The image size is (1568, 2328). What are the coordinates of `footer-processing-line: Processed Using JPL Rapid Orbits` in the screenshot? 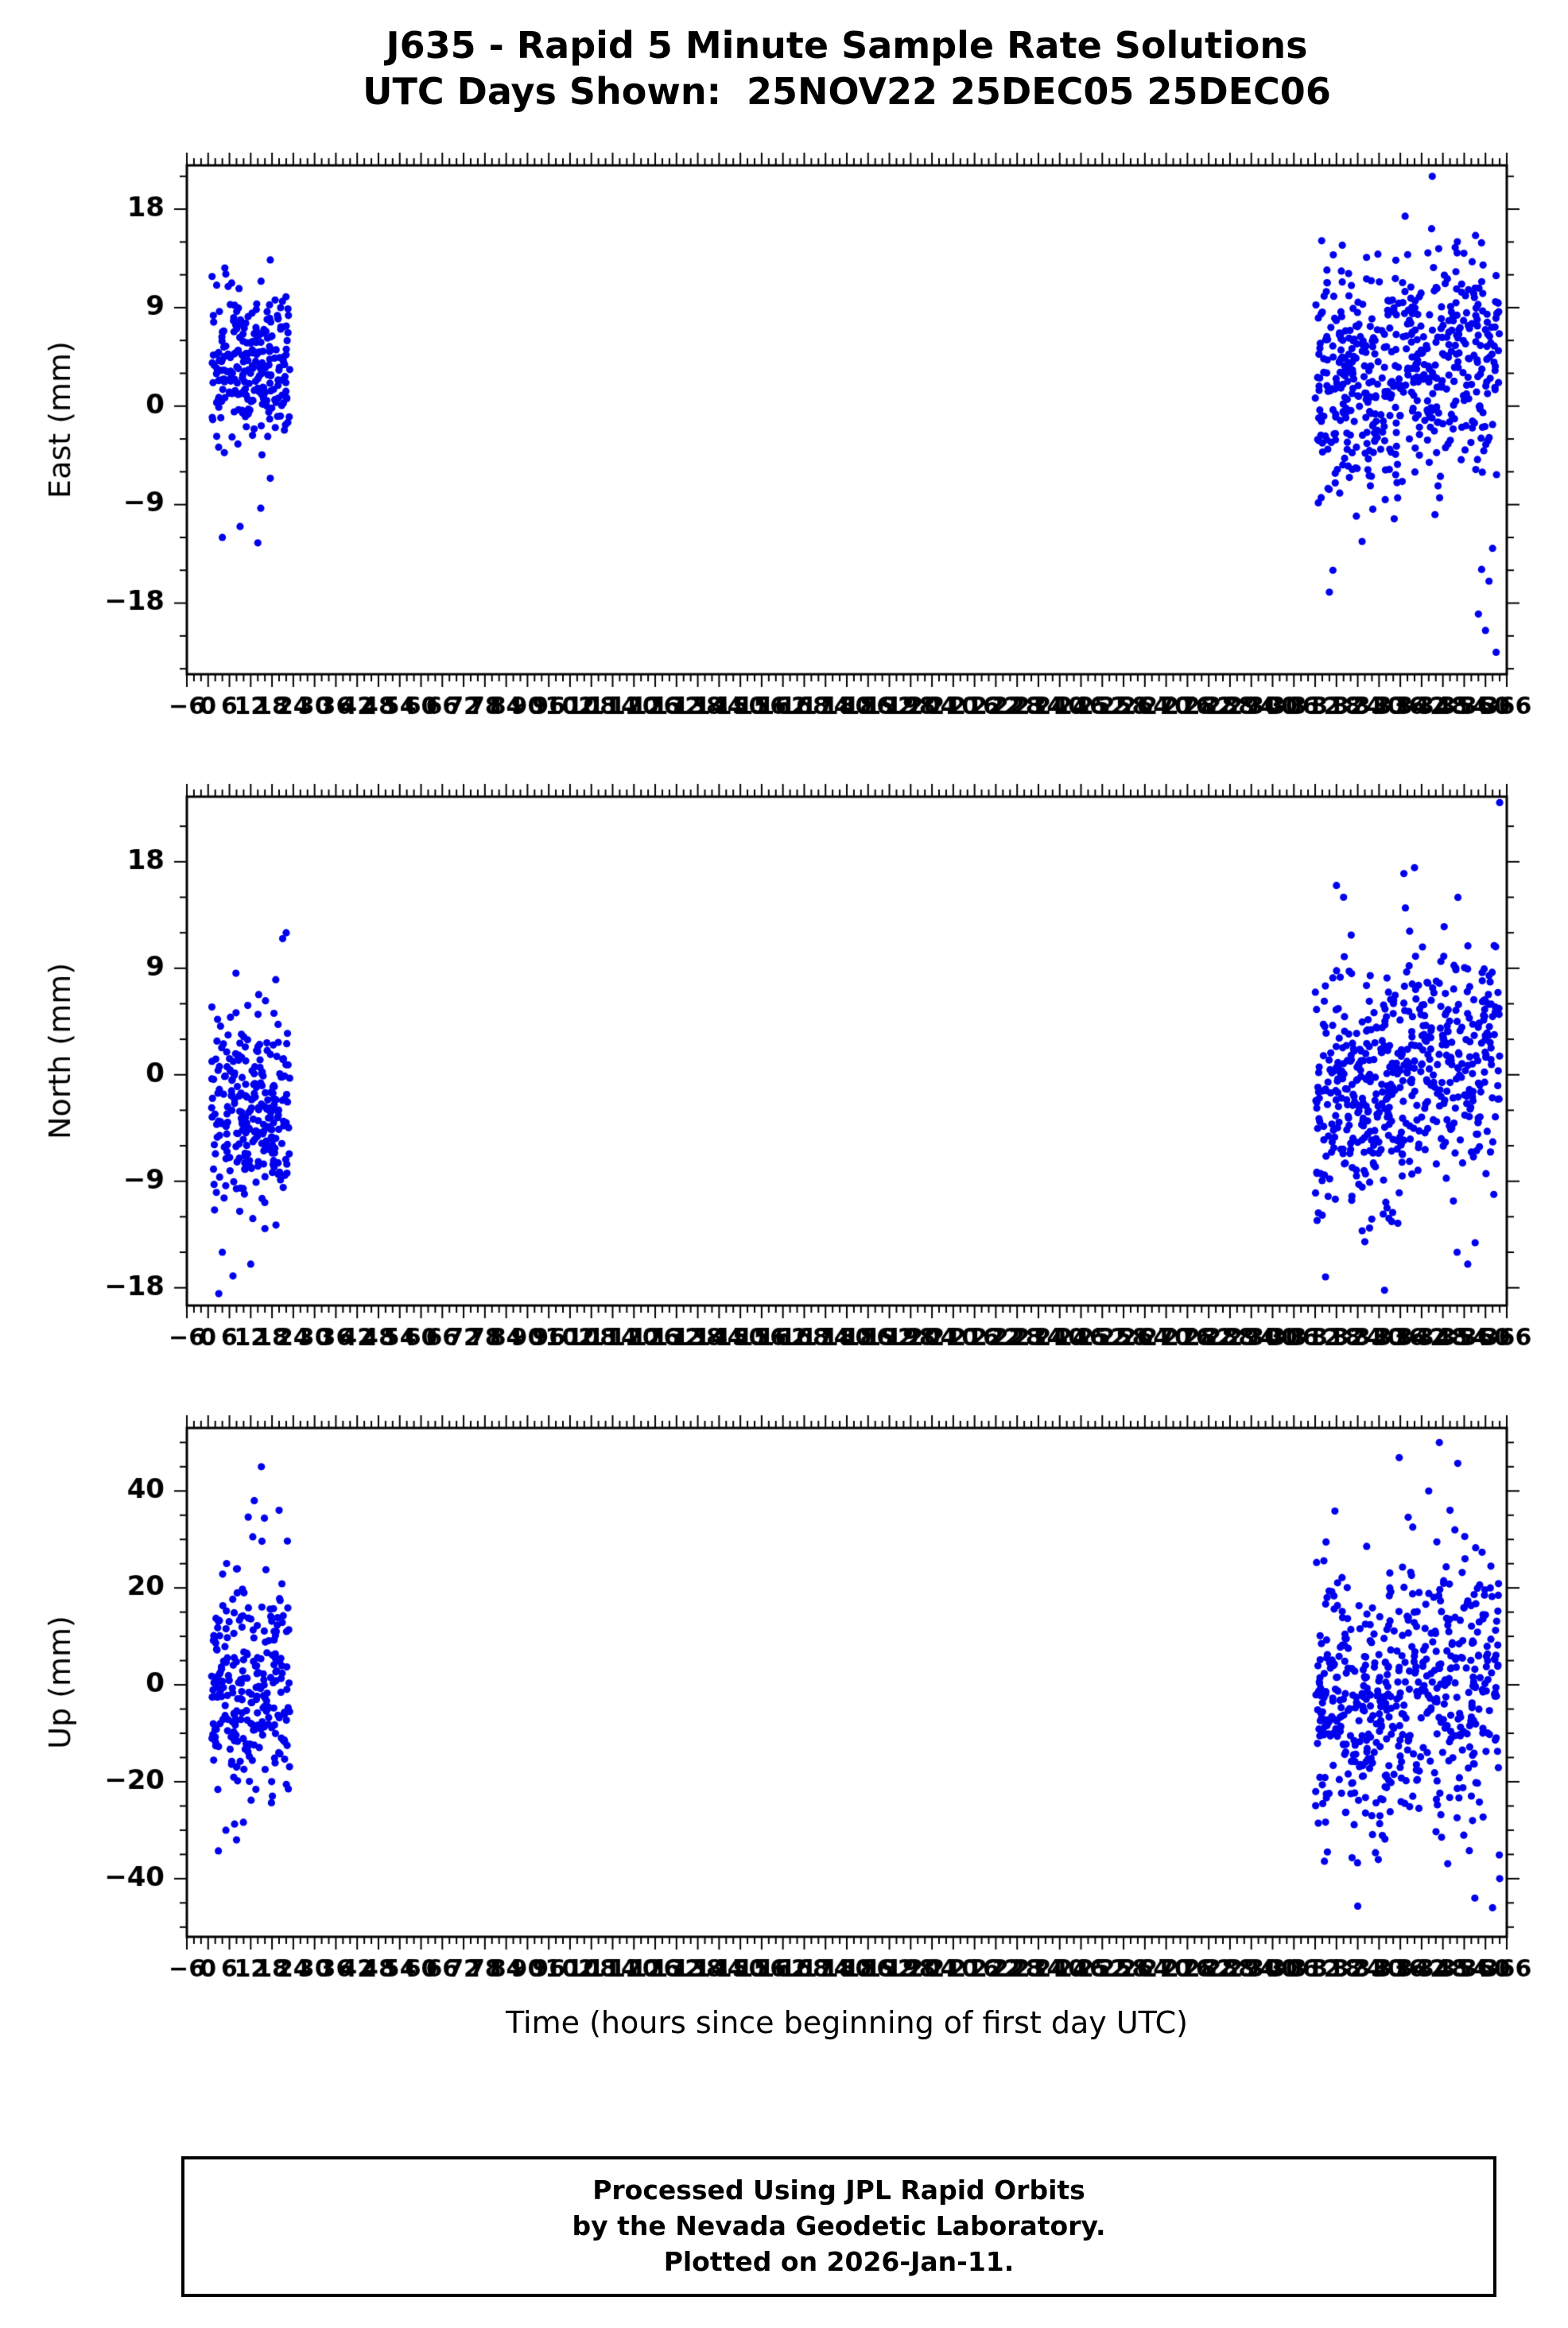 It's located at (838, 2190).